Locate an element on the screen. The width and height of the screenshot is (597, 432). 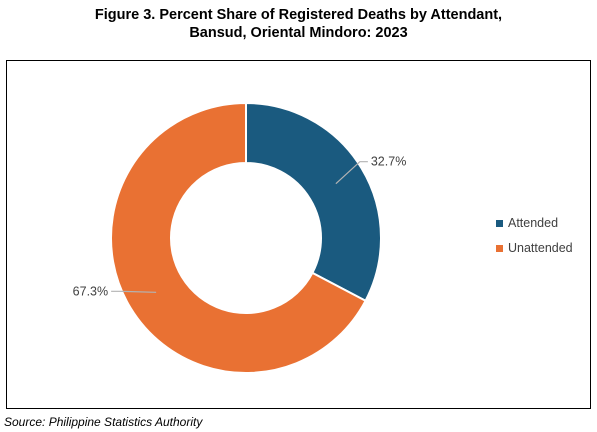
legend-item-unattended: Unattended is located at coordinates (534, 248).